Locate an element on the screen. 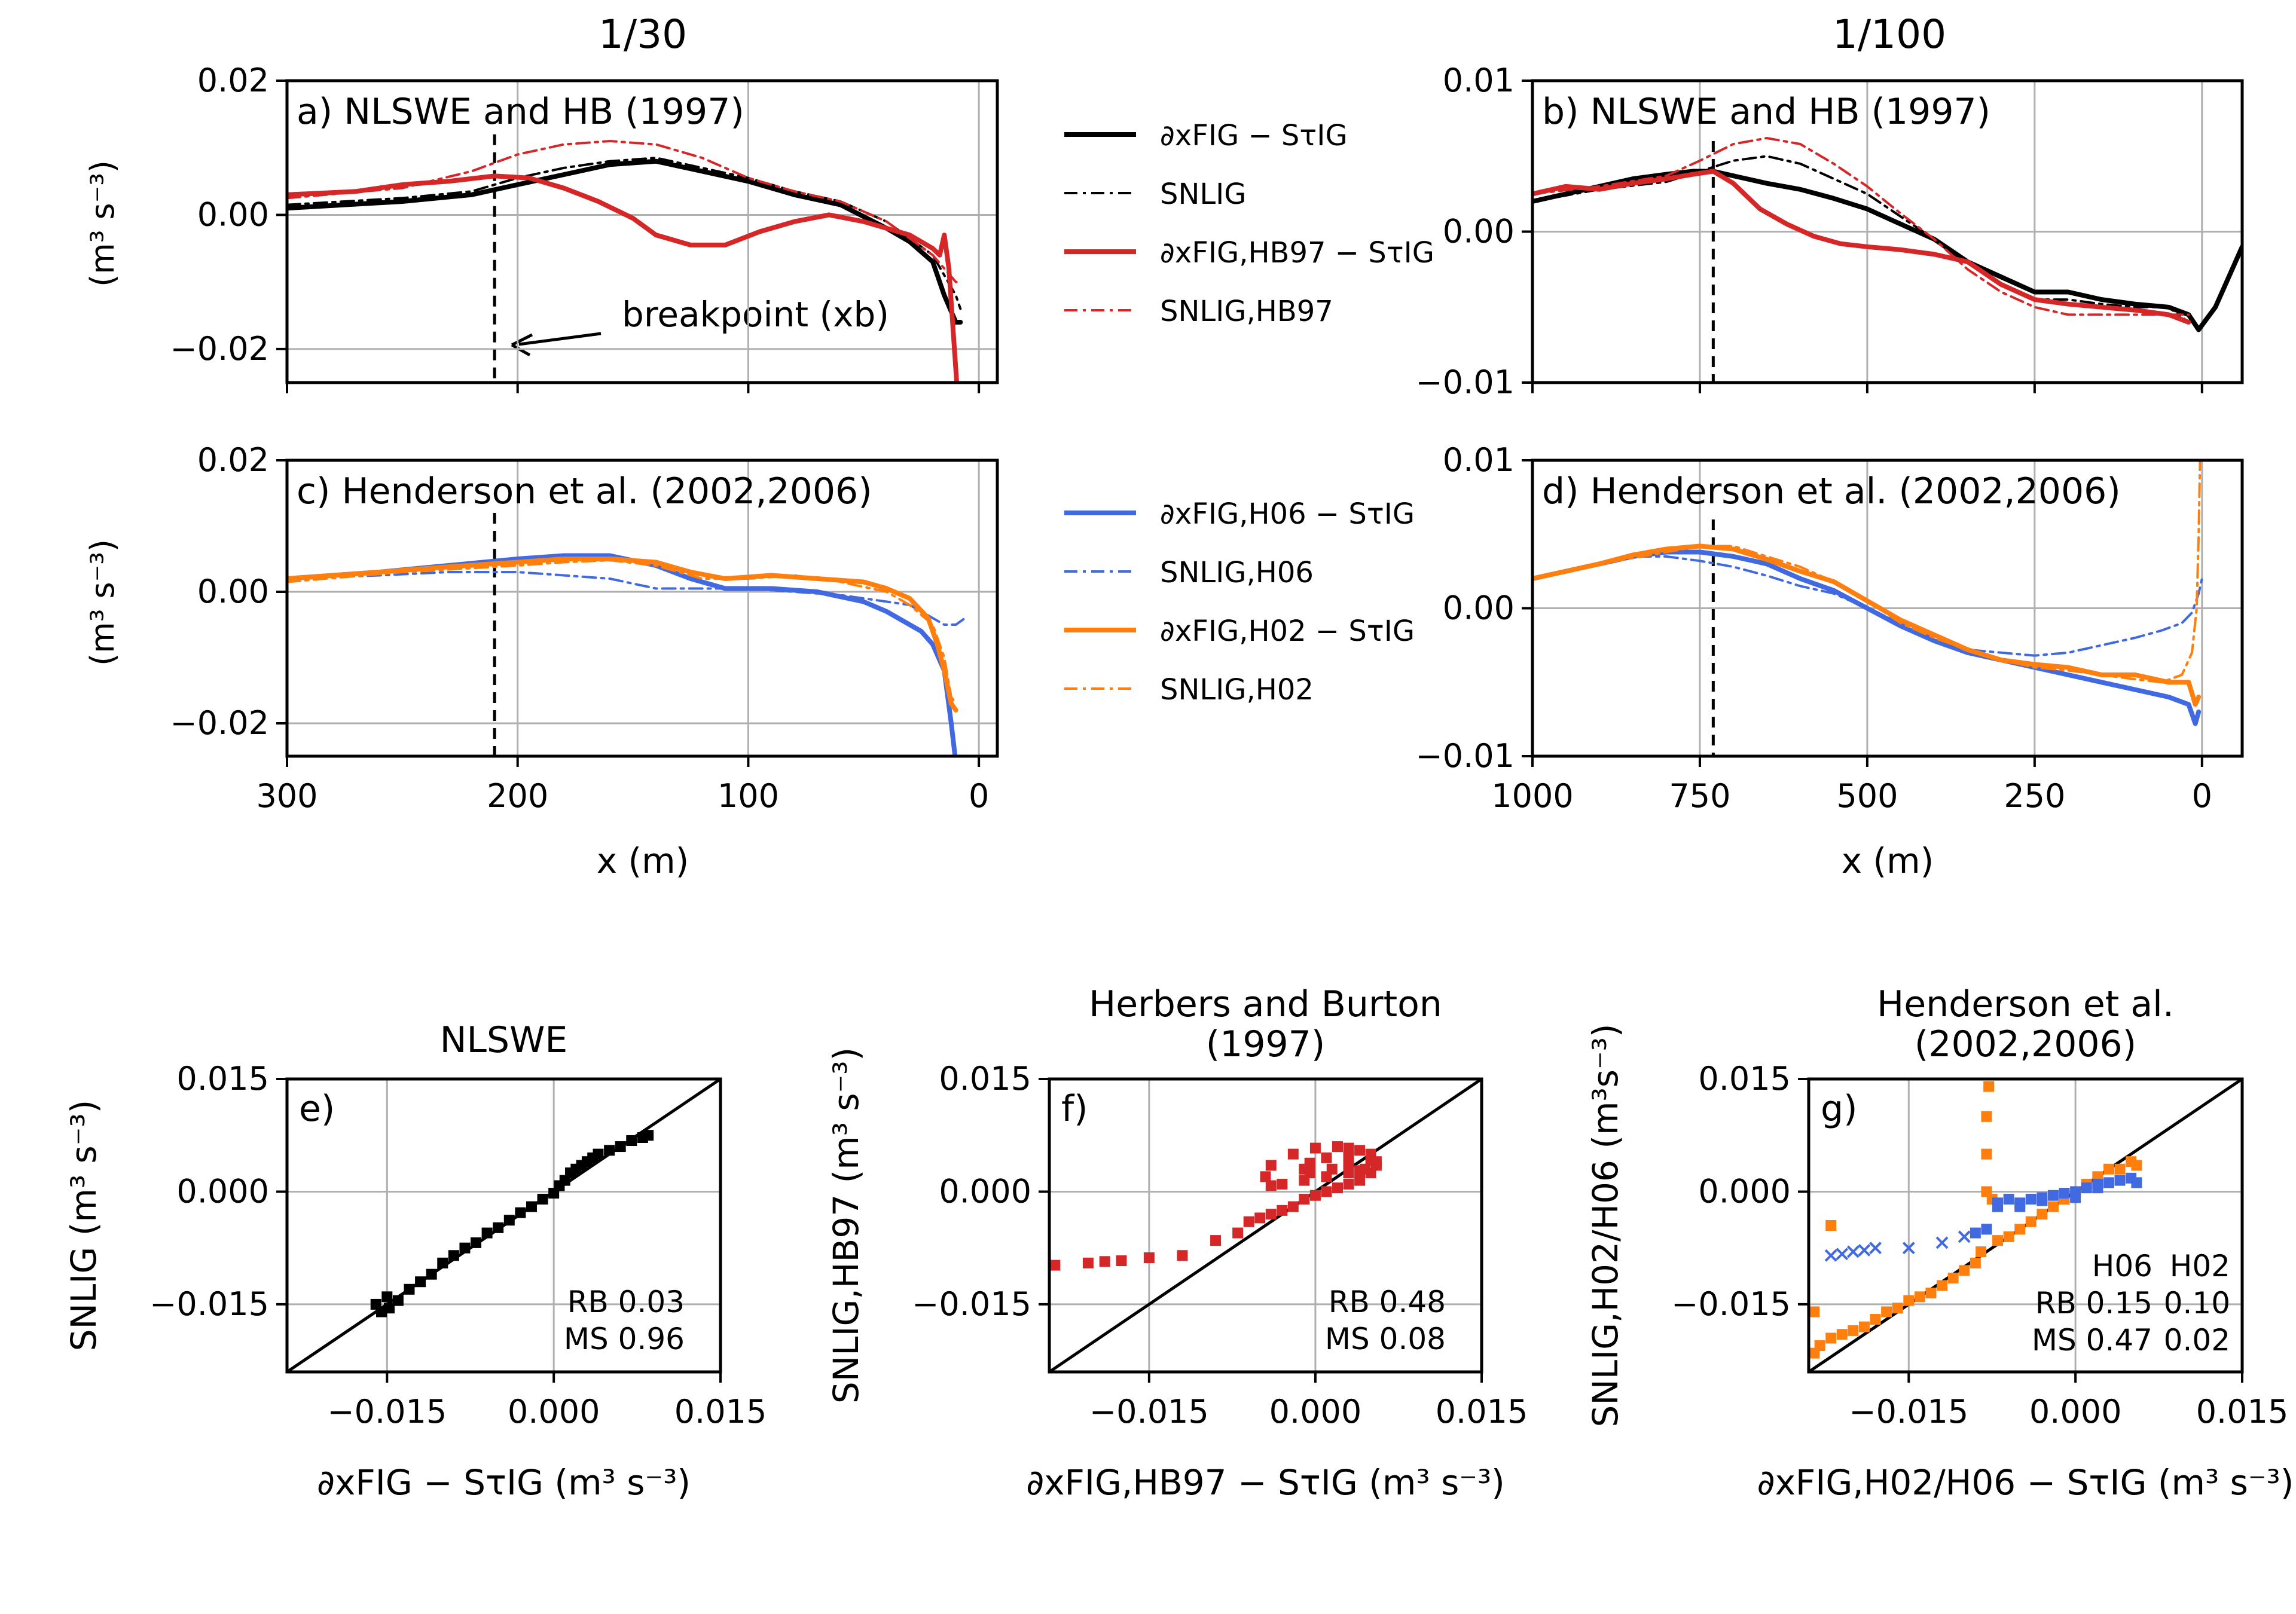 This screenshot has height=1614, width=2296. xtick-label: −0.015 is located at coordinates (1149, 1411).